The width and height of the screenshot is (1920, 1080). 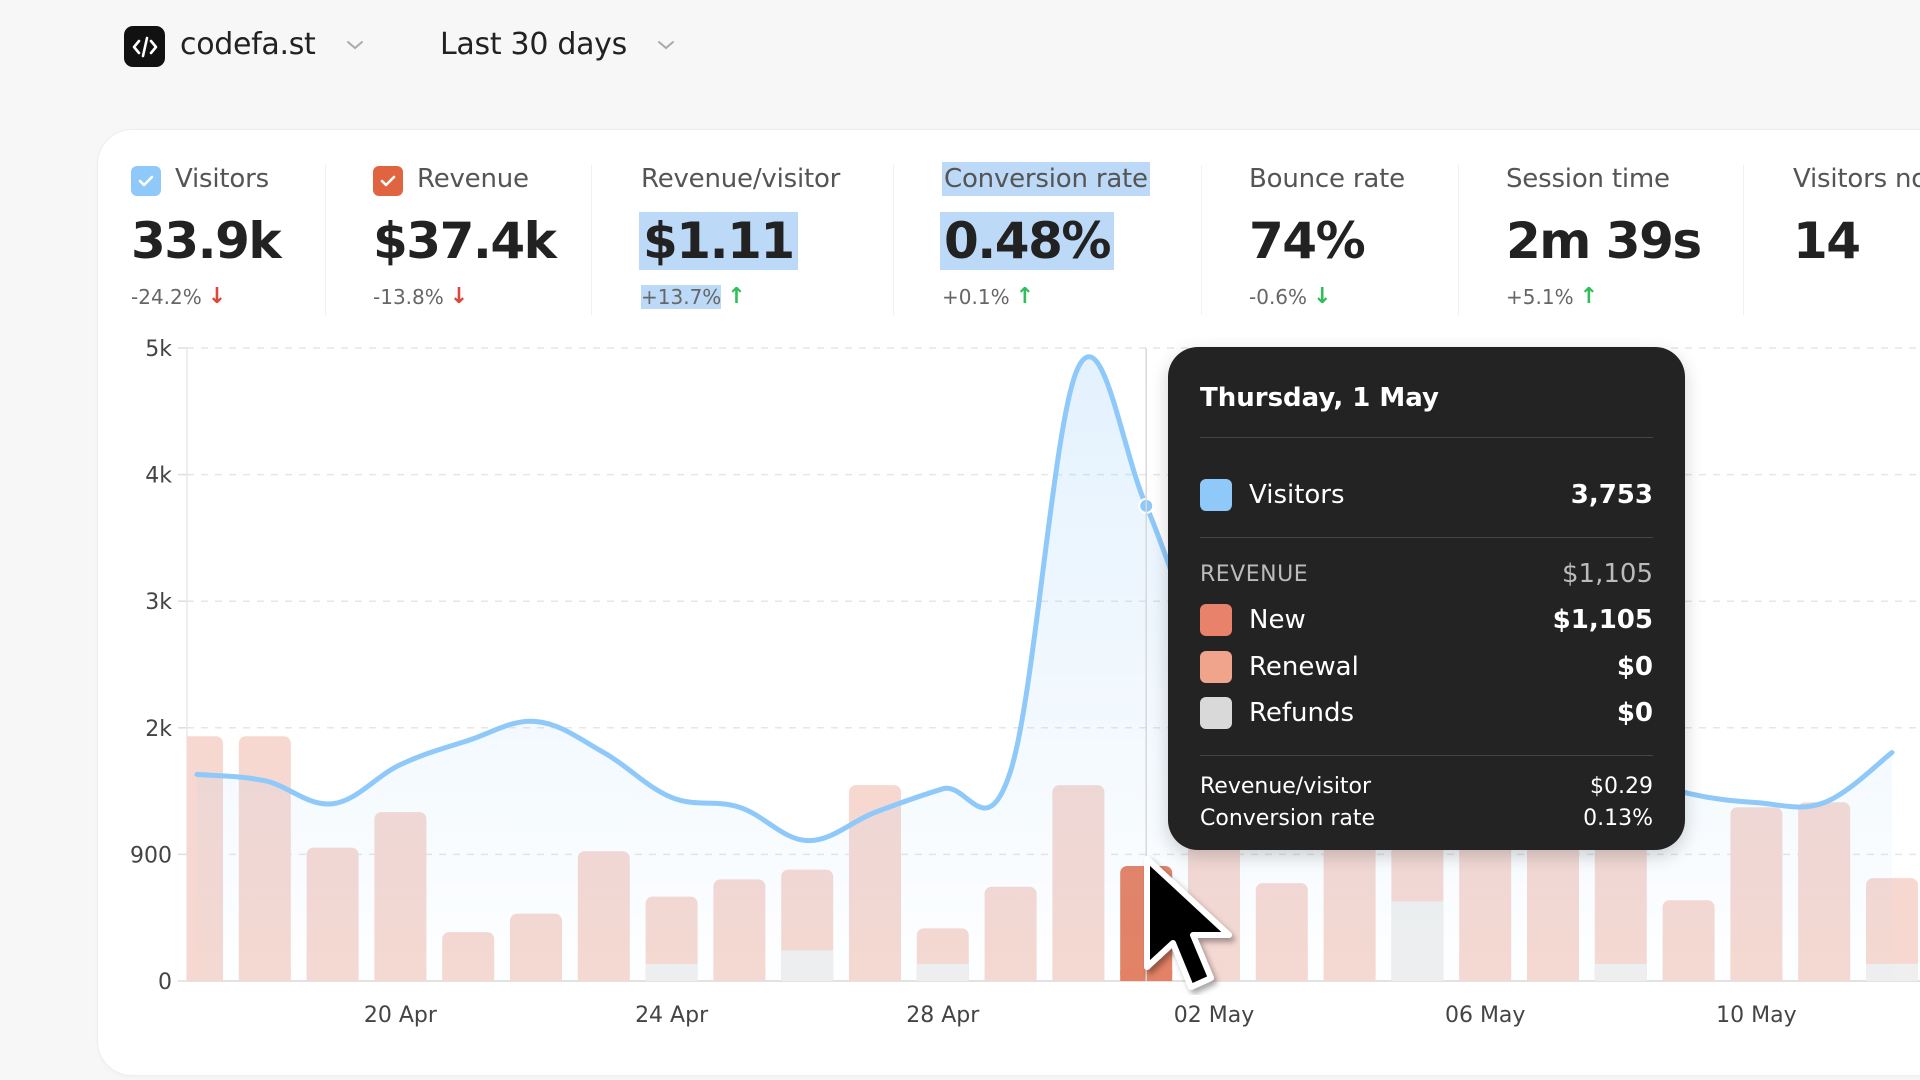 What do you see at coordinates (1216, 620) in the screenshot?
I see `new-swatch` at bounding box center [1216, 620].